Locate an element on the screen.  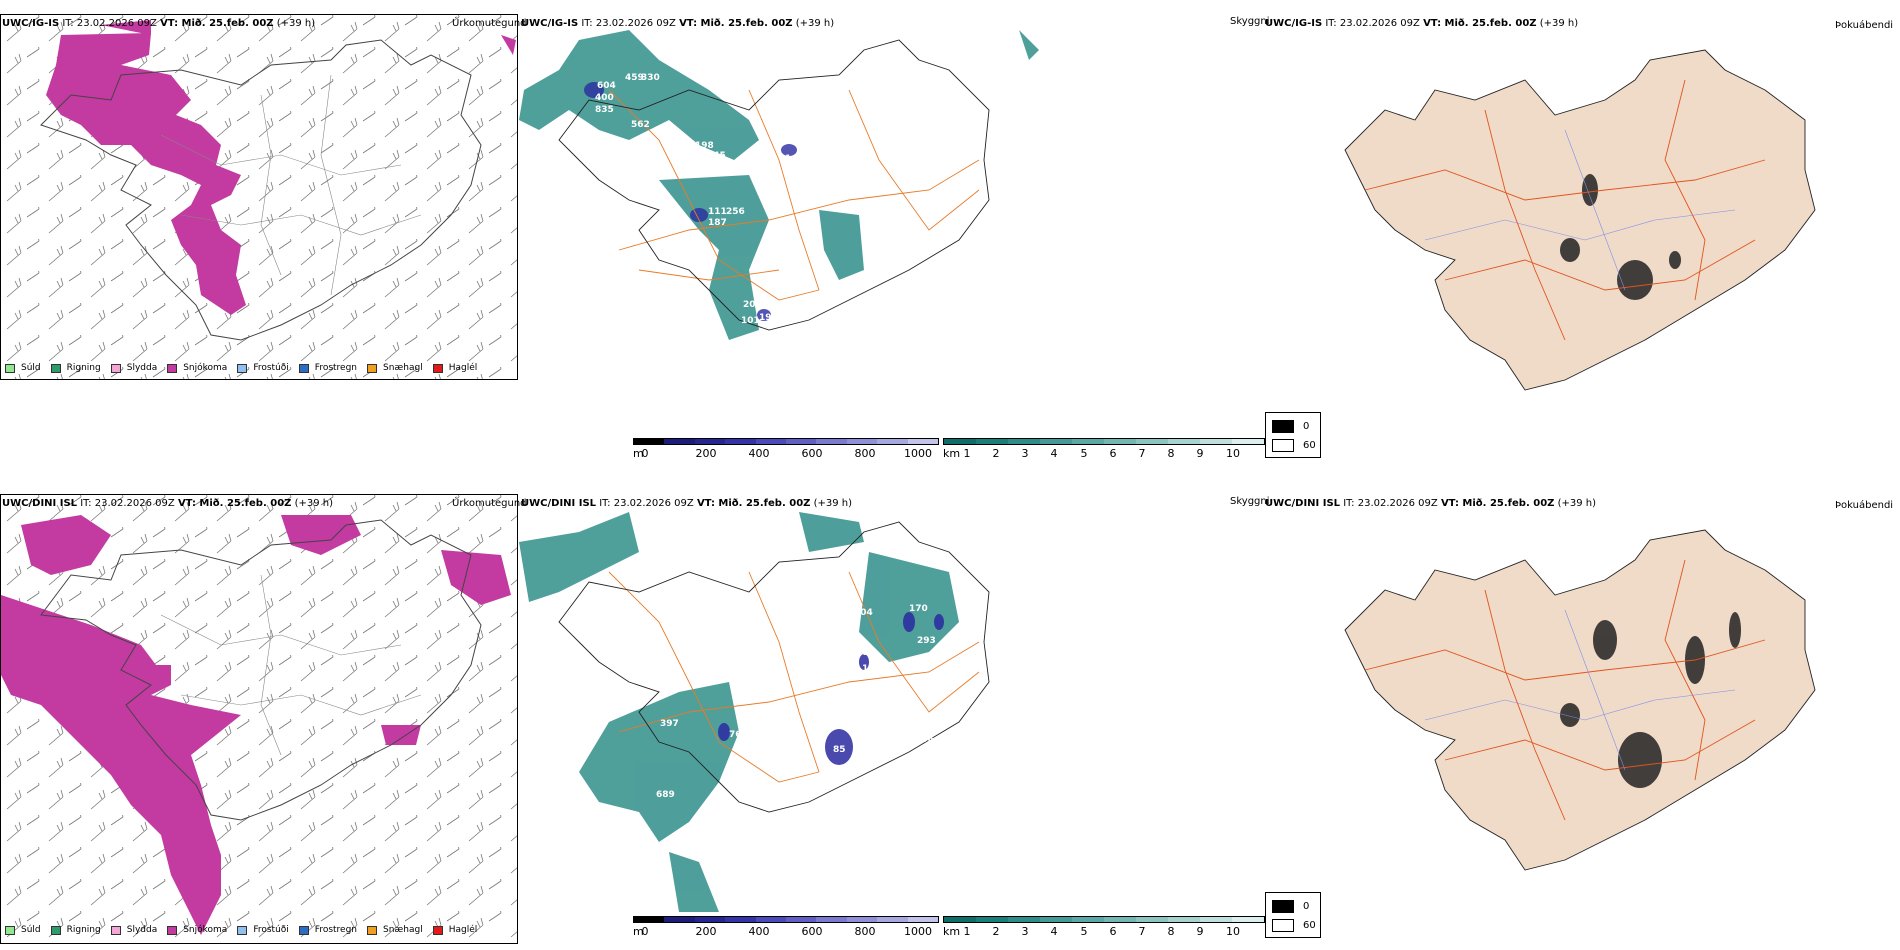
top-cloud-base-colorbar: km 1 2 3 4 5 6 7 8 9 10 is located at coordinates (1104, 450).